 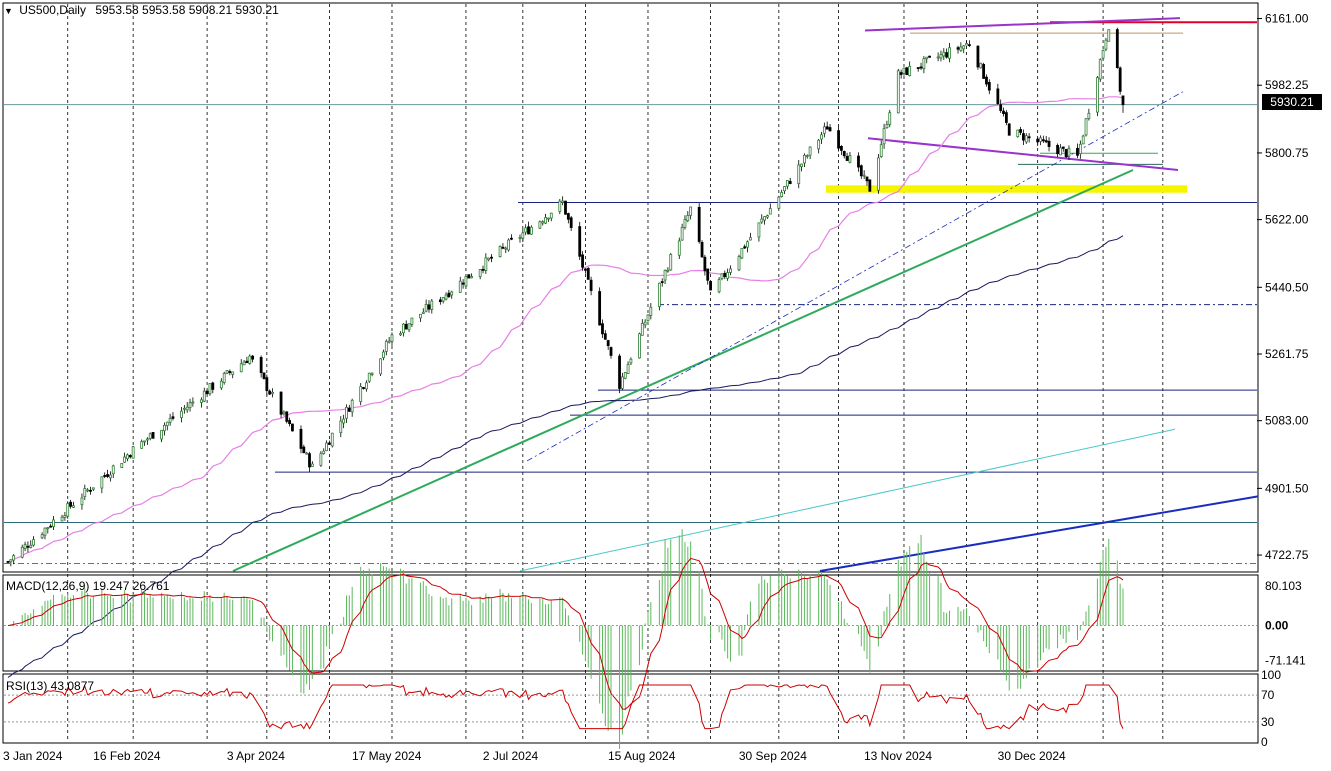 What do you see at coordinates (33, 756) in the screenshot?
I see `time-tick-label: 3 Jan 2024` at bounding box center [33, 756].